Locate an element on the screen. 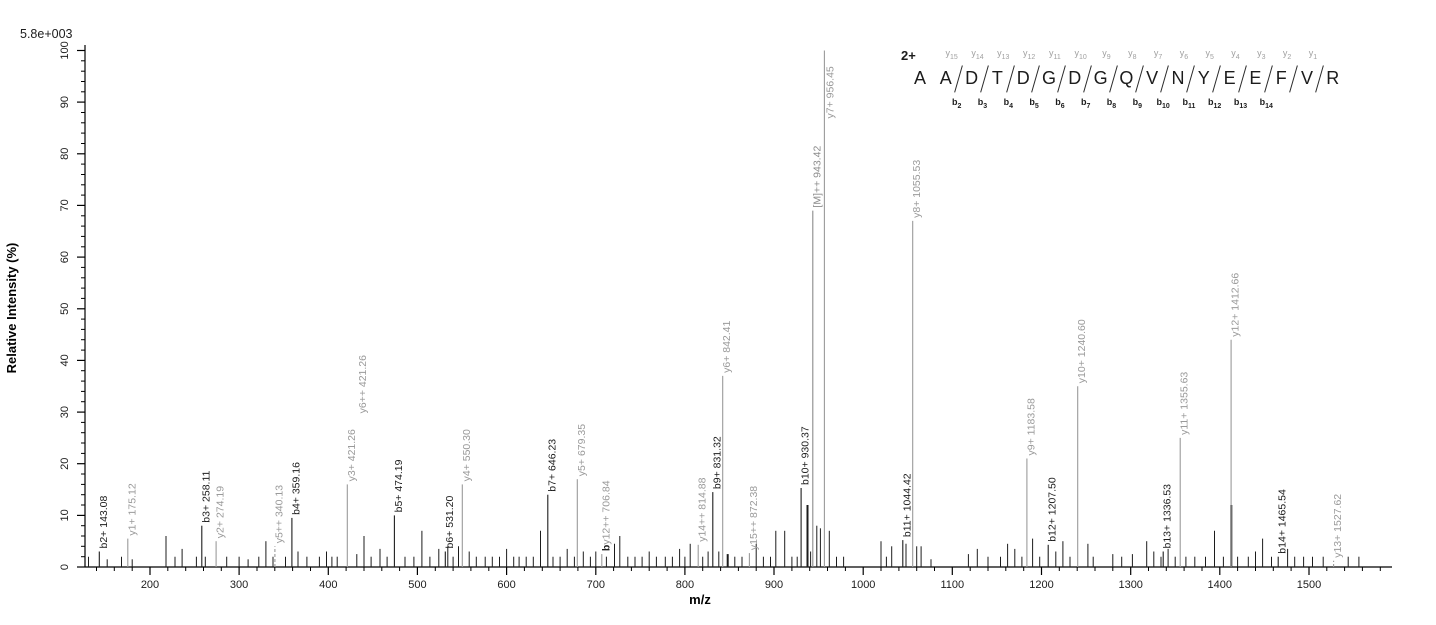 This screenshot has width=1436, height=625. y-tick-label: 60 is located at coordinates (65, 257).